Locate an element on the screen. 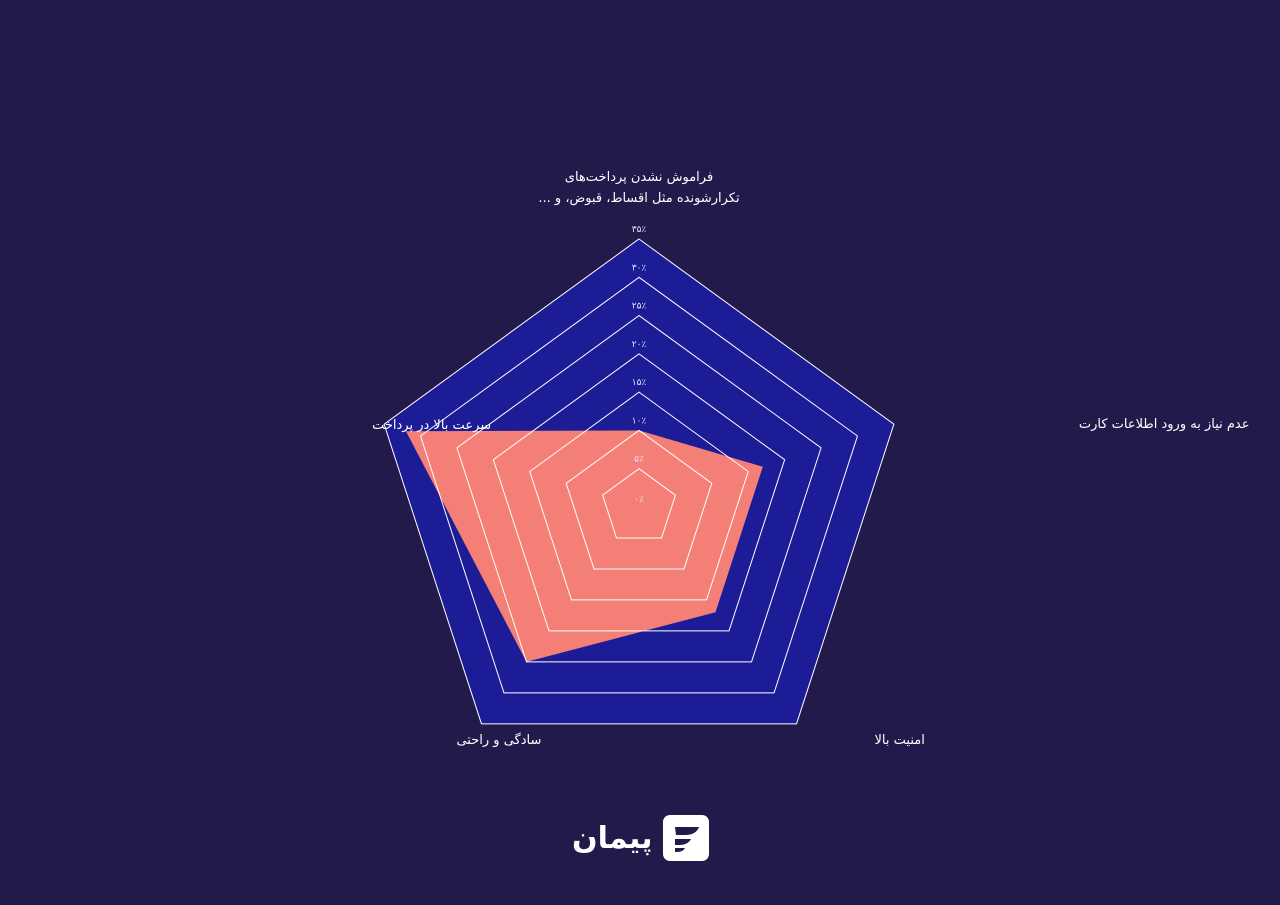 The image size is (1280, 905). tick-label-30: ۳۰٪ is located at coordinates (639, 268).